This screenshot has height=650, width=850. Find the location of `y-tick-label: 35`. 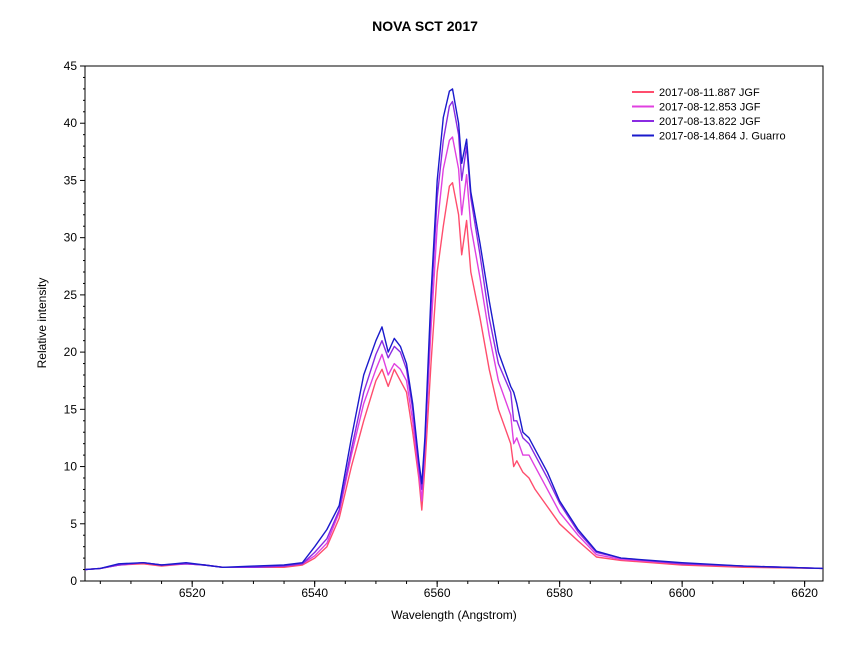

y-tick-label: 35 is located at coordinates (71, 180).